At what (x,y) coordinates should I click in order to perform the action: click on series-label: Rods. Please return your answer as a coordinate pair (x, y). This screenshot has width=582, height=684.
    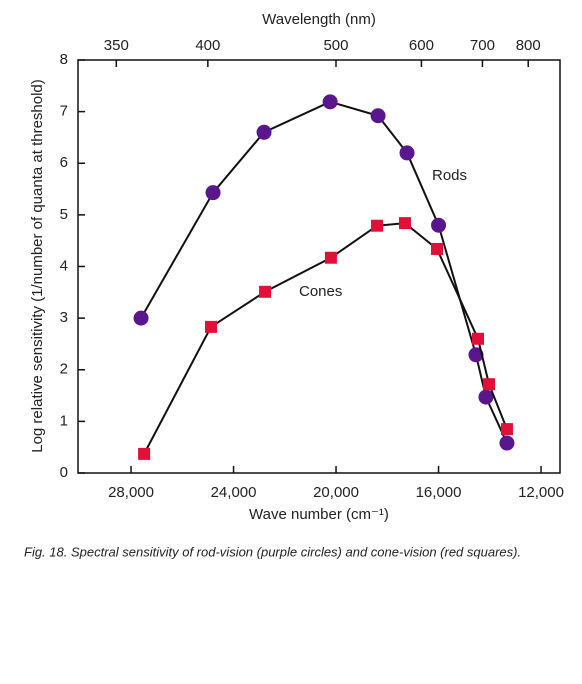
    Looking at the image, I should click on (449, 175).